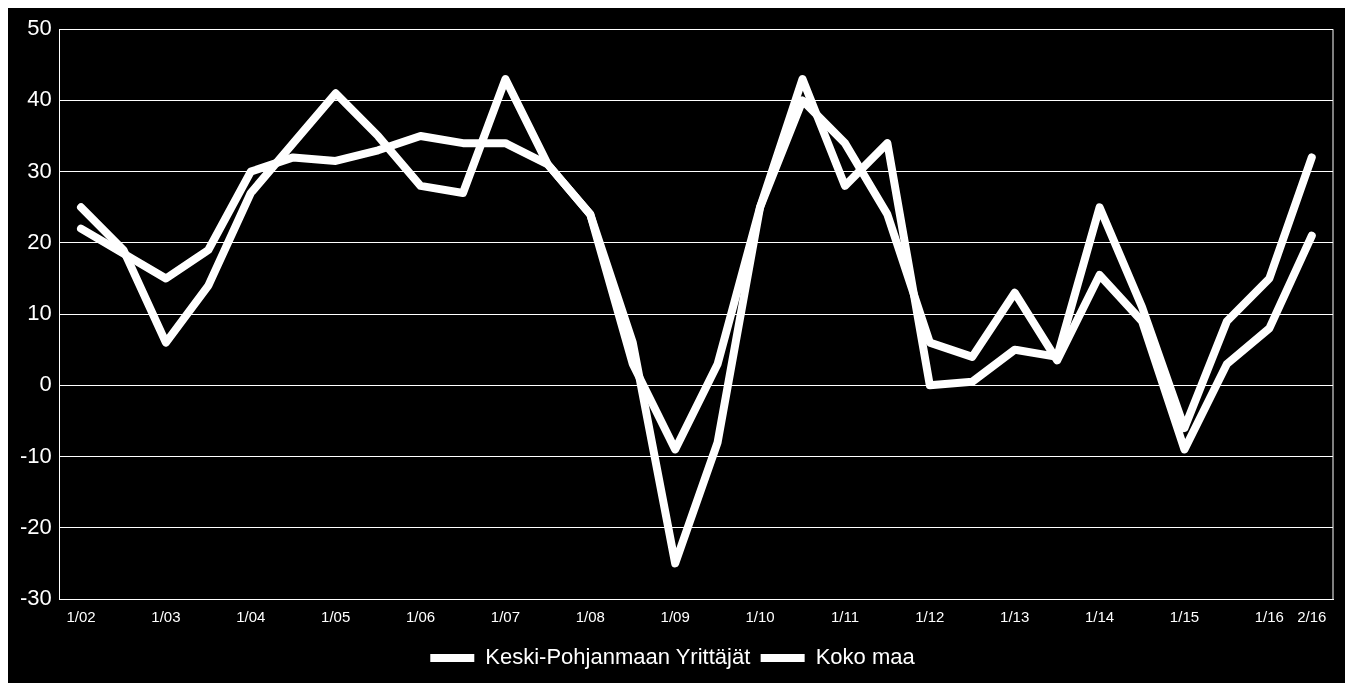 The image size is (1353, 691). I want to click on y-tick-label: -10, so click(36, 455).